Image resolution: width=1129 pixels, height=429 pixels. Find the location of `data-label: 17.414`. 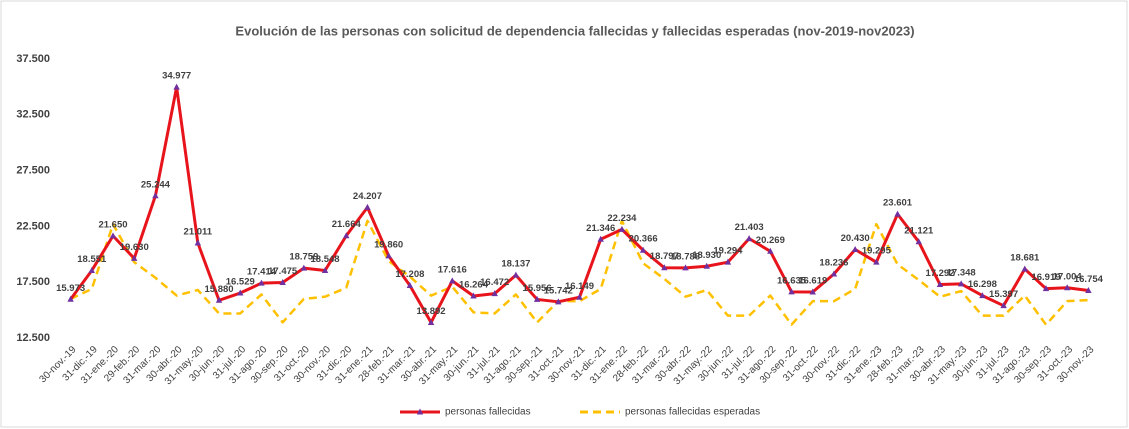

data-label: 17.414 is located at coordinates (262, 272).